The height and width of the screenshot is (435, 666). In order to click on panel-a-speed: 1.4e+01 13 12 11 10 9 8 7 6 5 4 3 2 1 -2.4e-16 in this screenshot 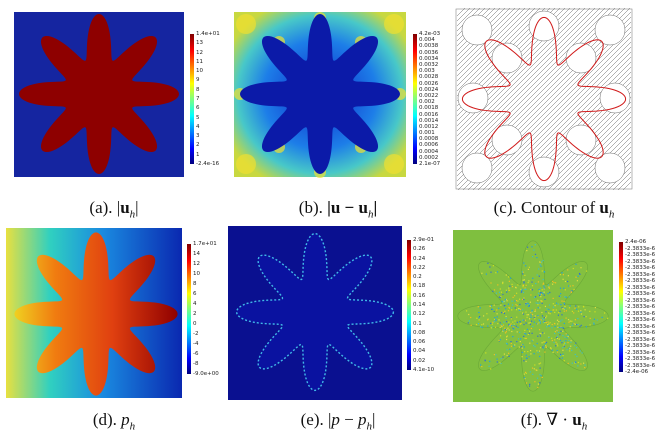, I will do `click(117, 101)`.